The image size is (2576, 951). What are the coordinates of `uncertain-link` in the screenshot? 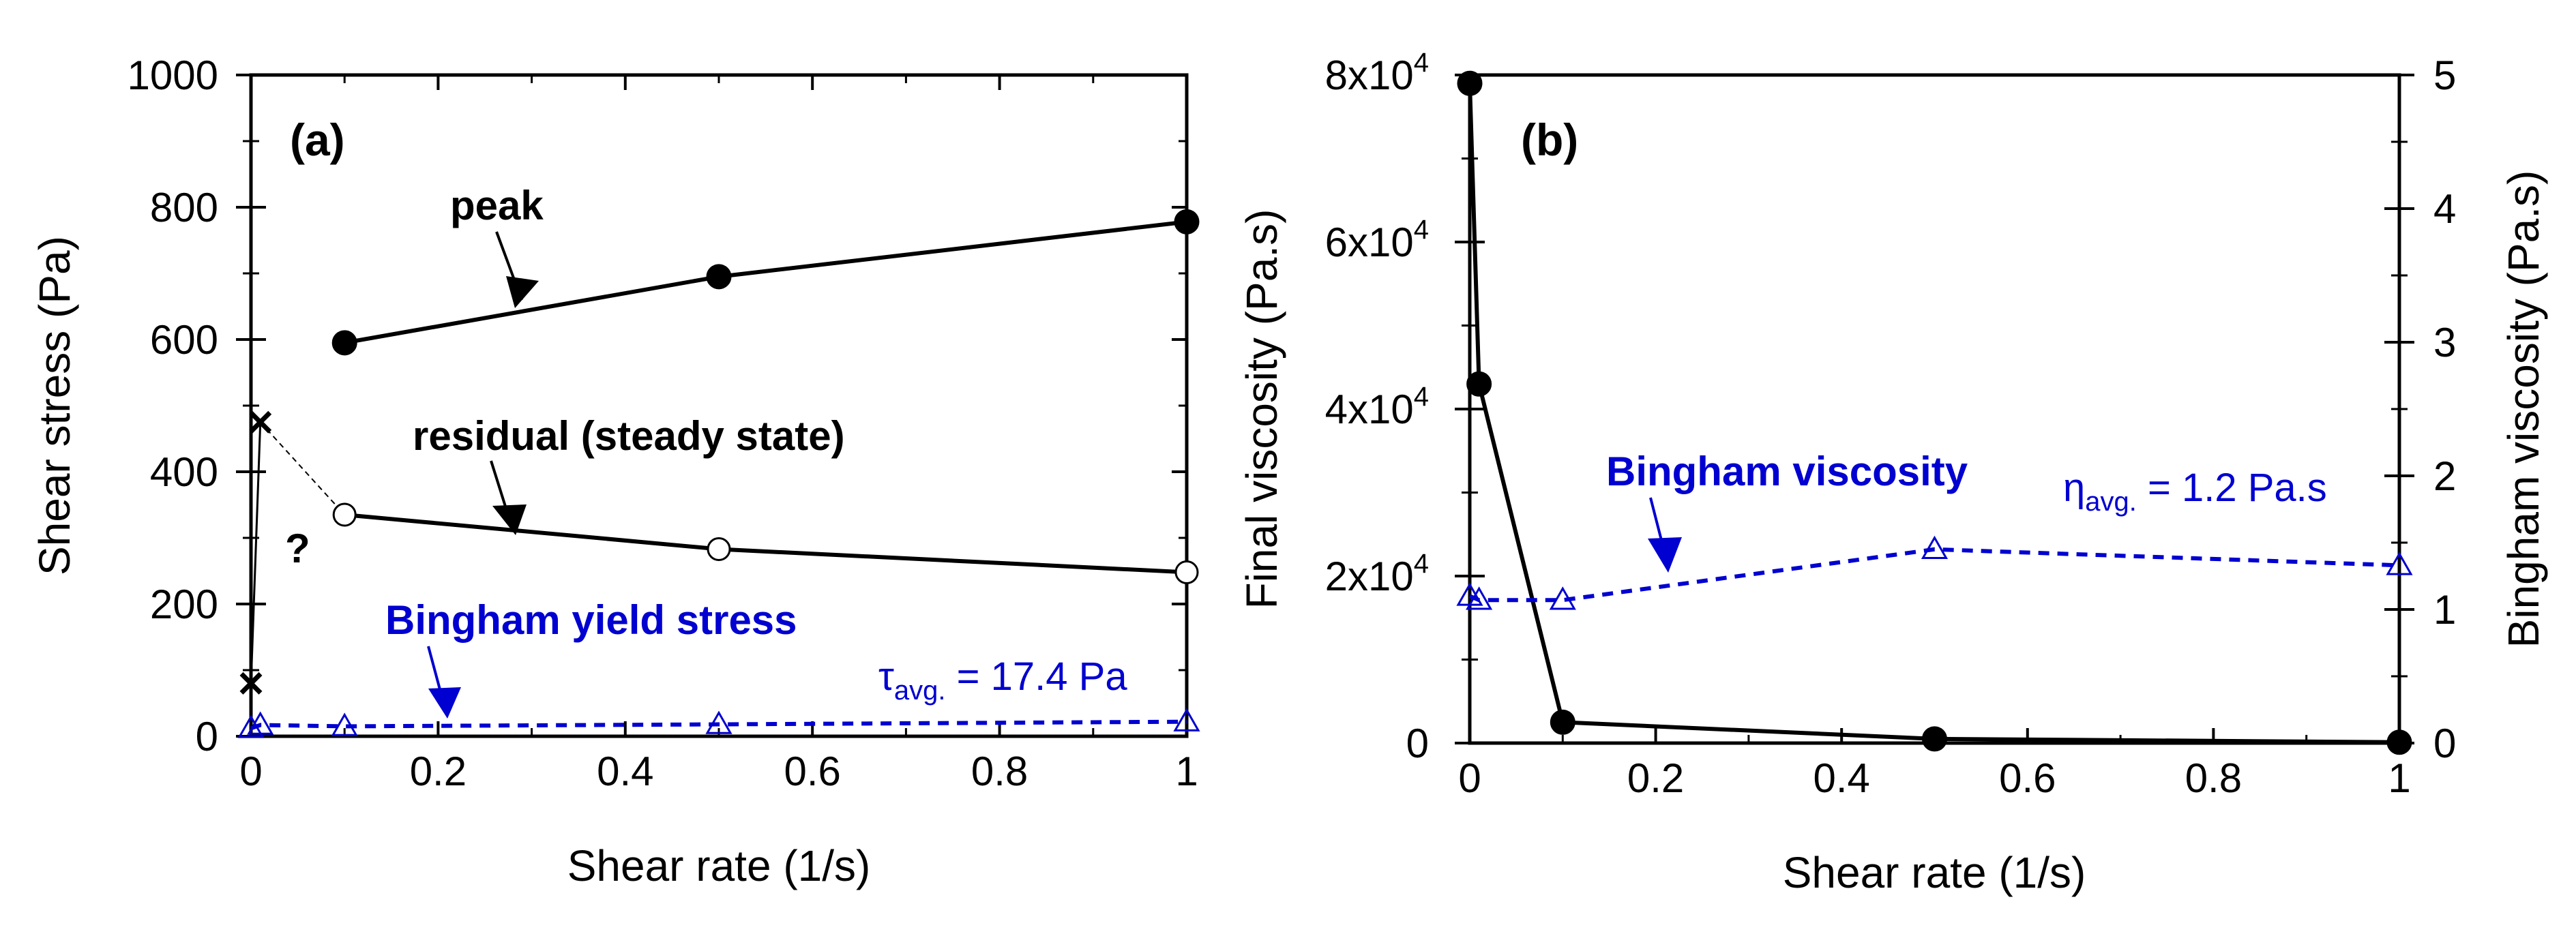 It's located at (302, 468).